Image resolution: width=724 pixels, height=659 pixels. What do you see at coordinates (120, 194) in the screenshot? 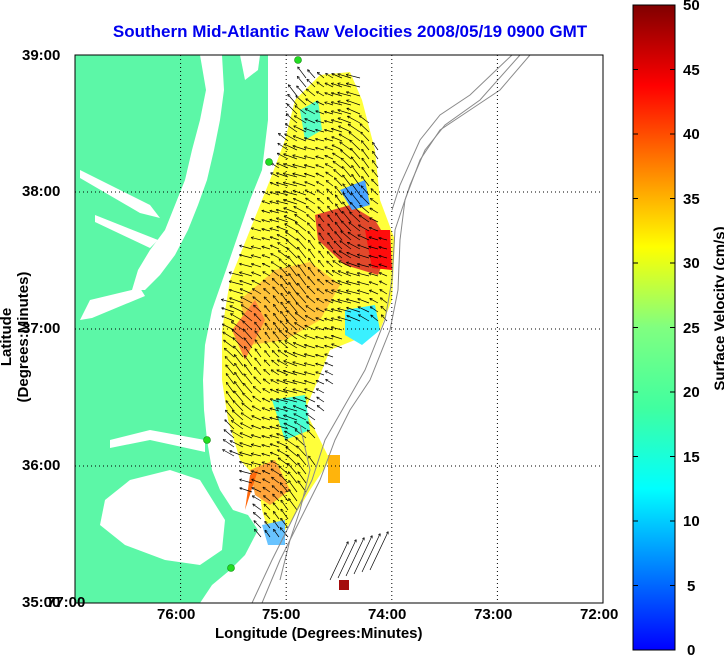
I see `potomac-river` at bounding box center [120, 194].